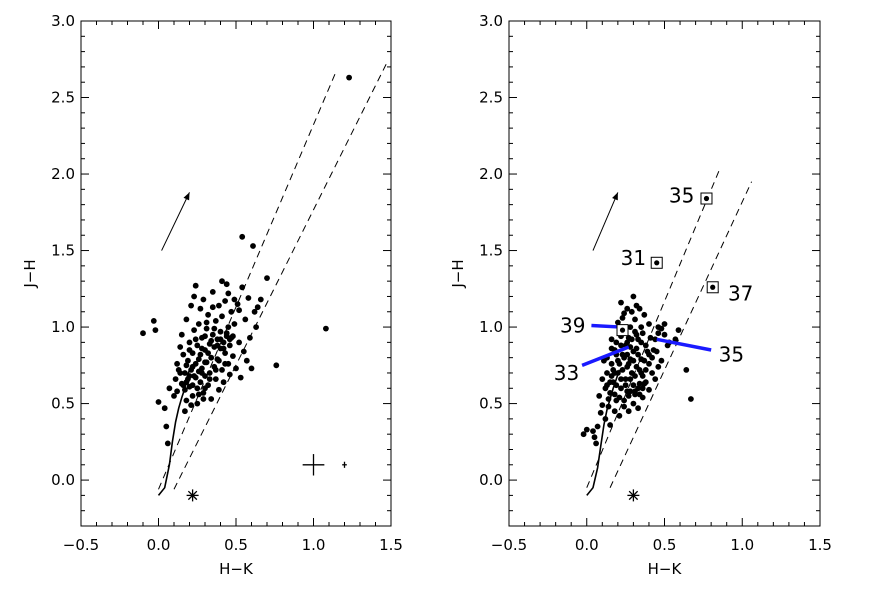 The height and width of the screenshot is (593, 872). What do you see at coordinates (63, 251) in the screenshot?
I see `y-tick-label: 1.5` at bounding box center [63, 251].